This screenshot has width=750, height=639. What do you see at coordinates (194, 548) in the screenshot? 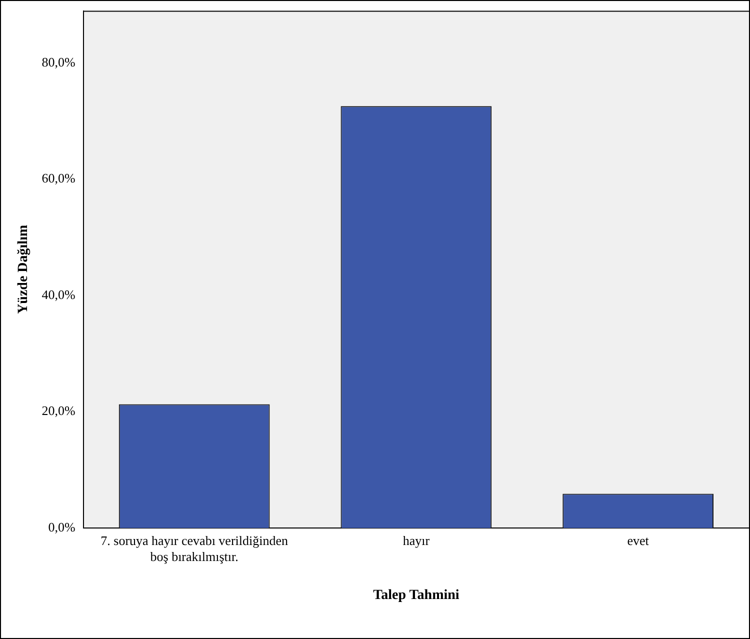
I see `x-tick-label: 7. soruya hayır cevabı verildiğinden boş bırakılmıştır.` at bounding box center [194, 548].